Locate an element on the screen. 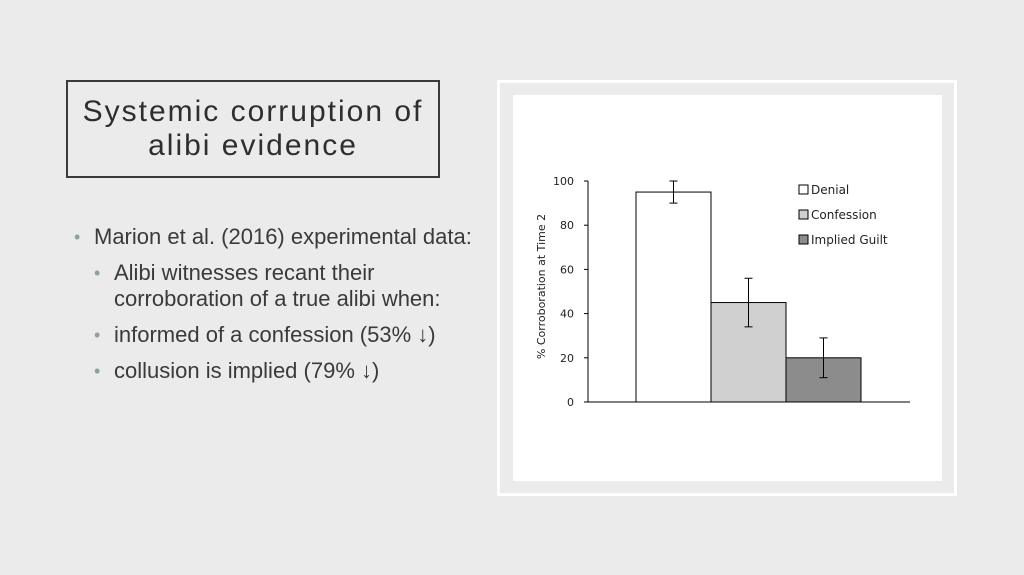 This screenshot has width=1024, height=575. bullet-sub: • informed of a confession (53% ↓) is located at coordinates (274, 335).